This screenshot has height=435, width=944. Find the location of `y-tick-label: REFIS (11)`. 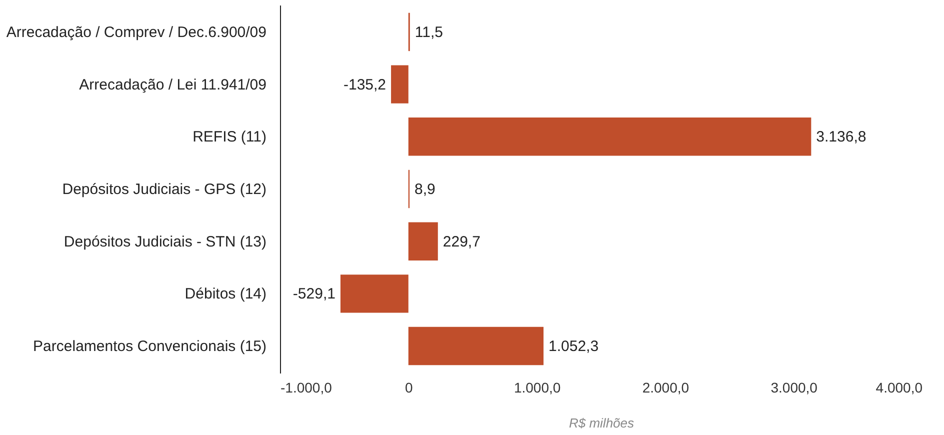

y-tick-label: REFIS (11) is located at coordinates (229, 137).